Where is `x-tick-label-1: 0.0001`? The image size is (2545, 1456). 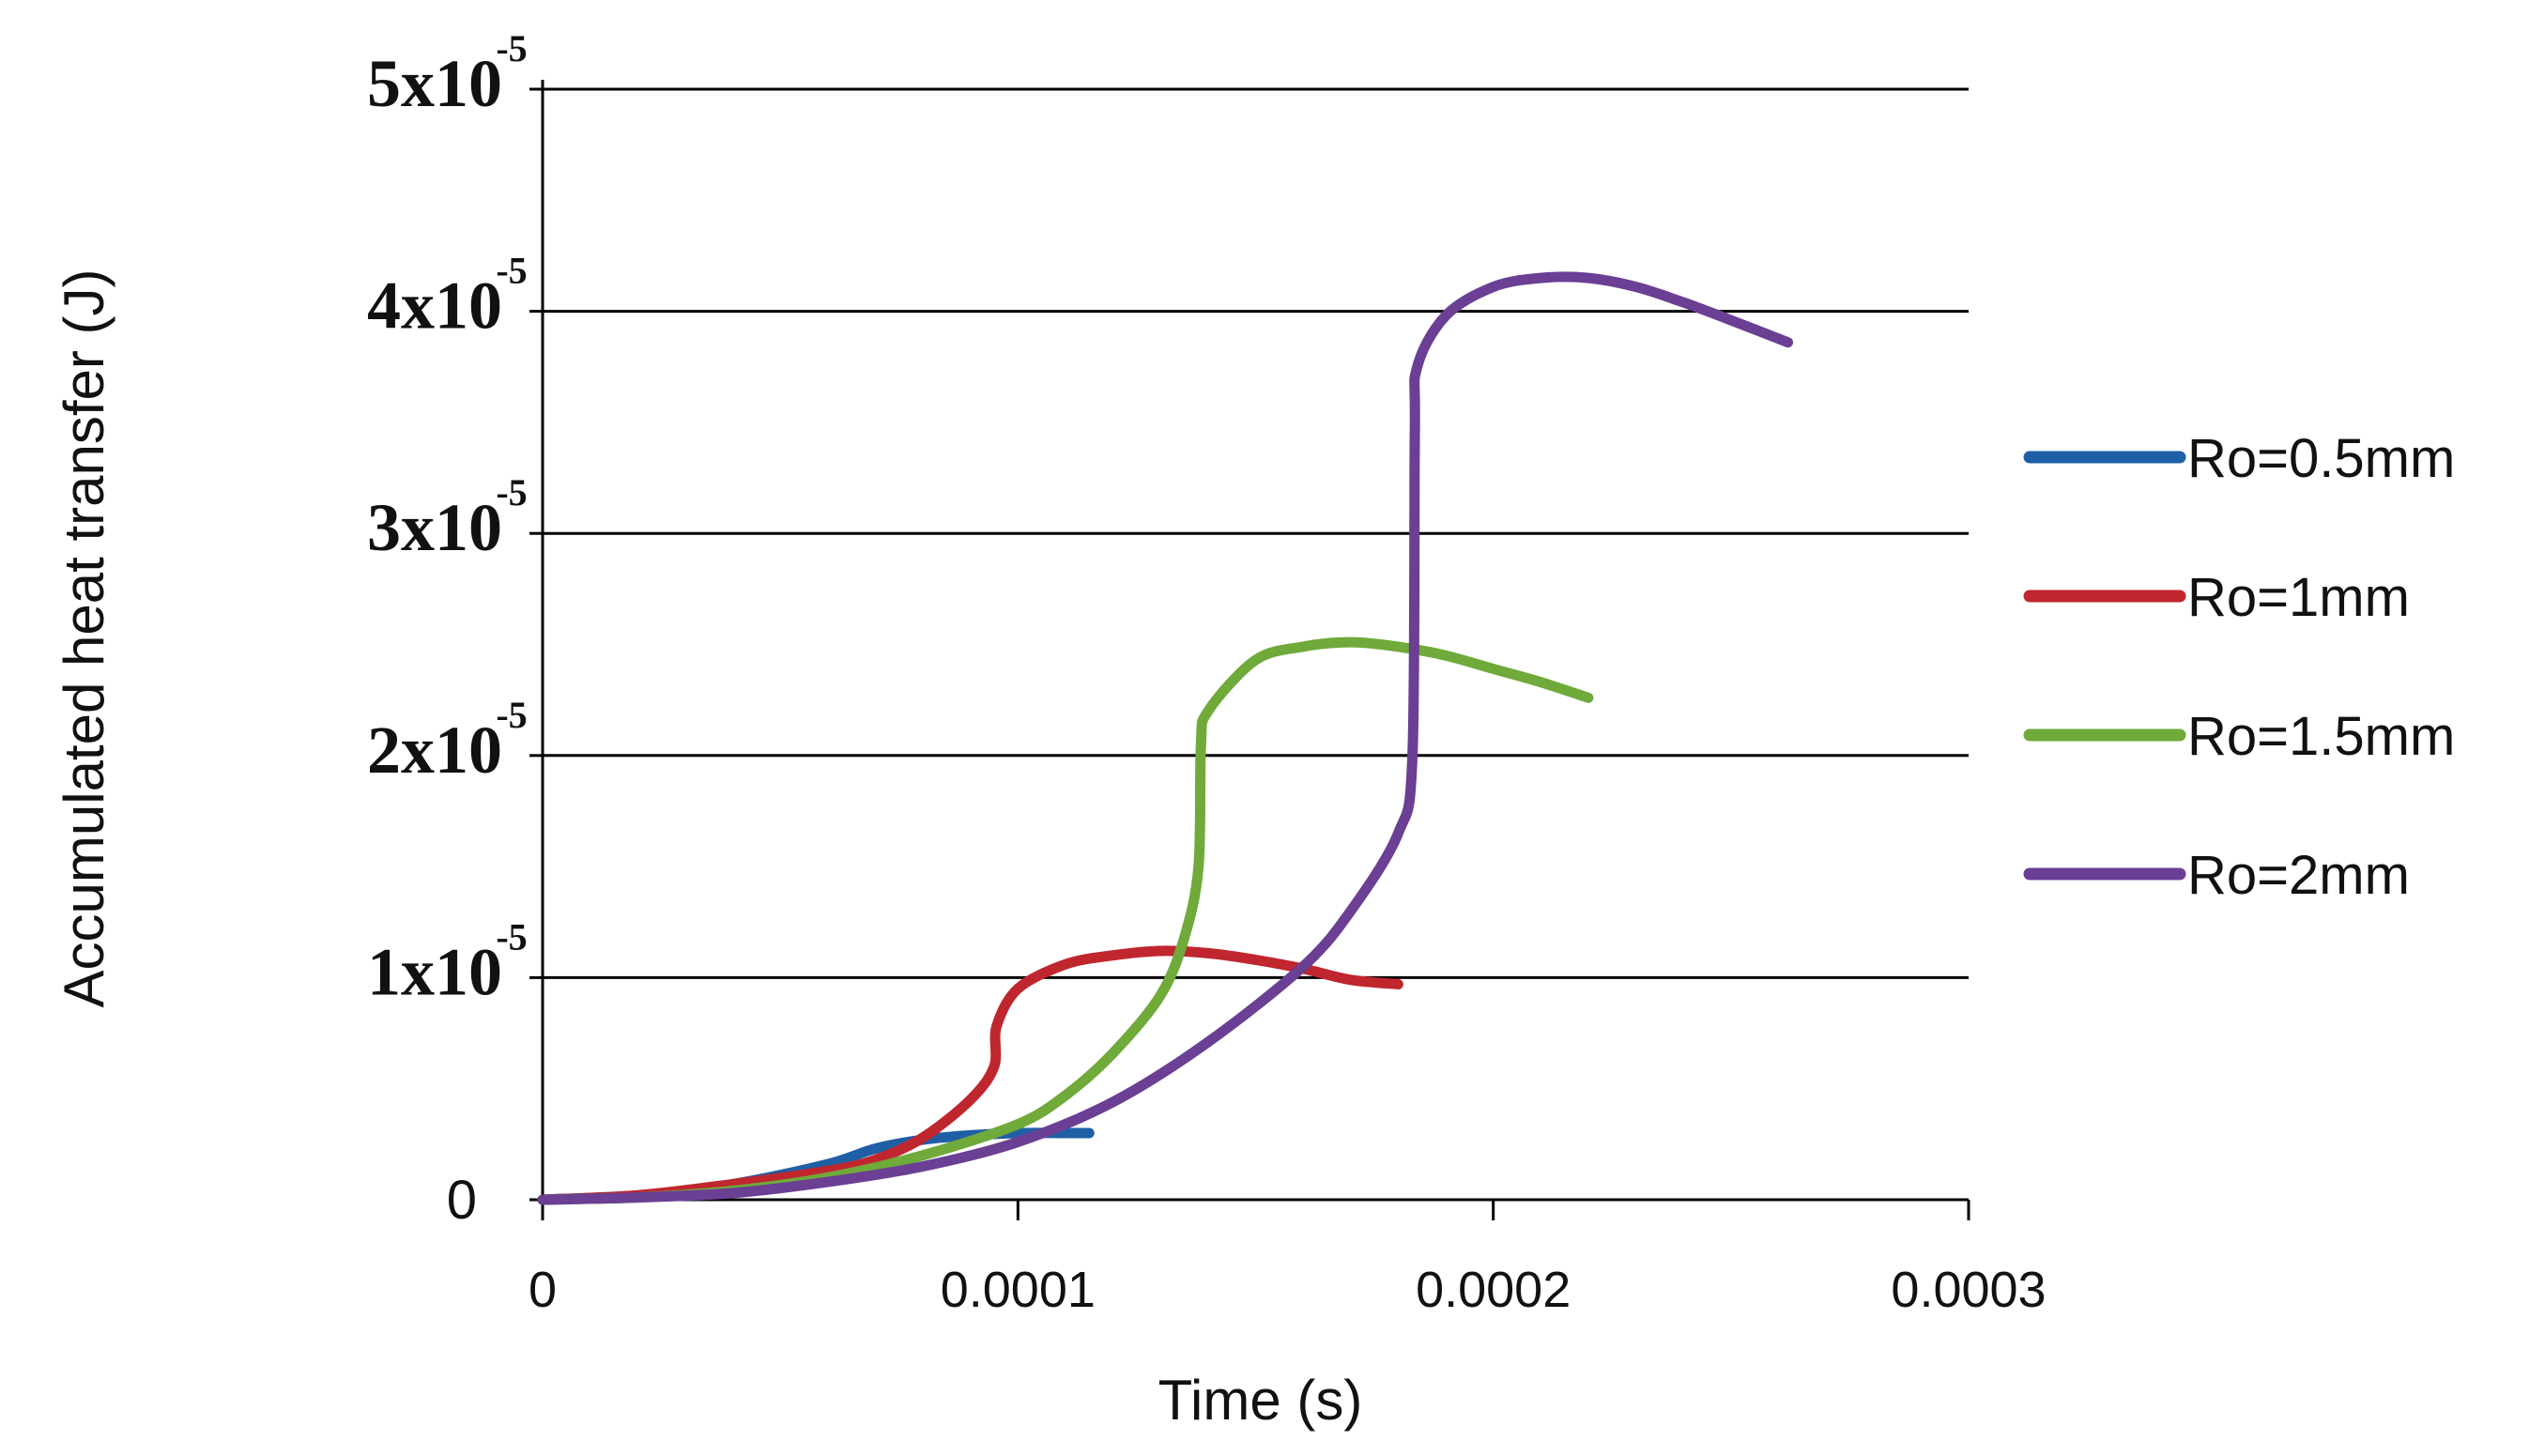 x-tick-label-1: 0.0001 is located at coordinates (1018, 1290).